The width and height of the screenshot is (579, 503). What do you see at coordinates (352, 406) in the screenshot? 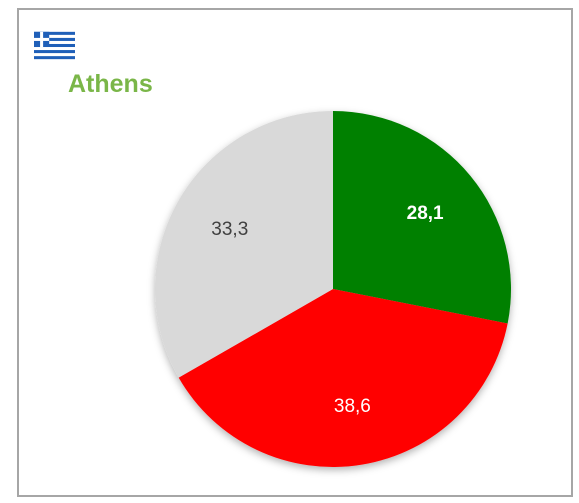
I see `pie-data-label: 38,6` at bounding box center [352, 406].